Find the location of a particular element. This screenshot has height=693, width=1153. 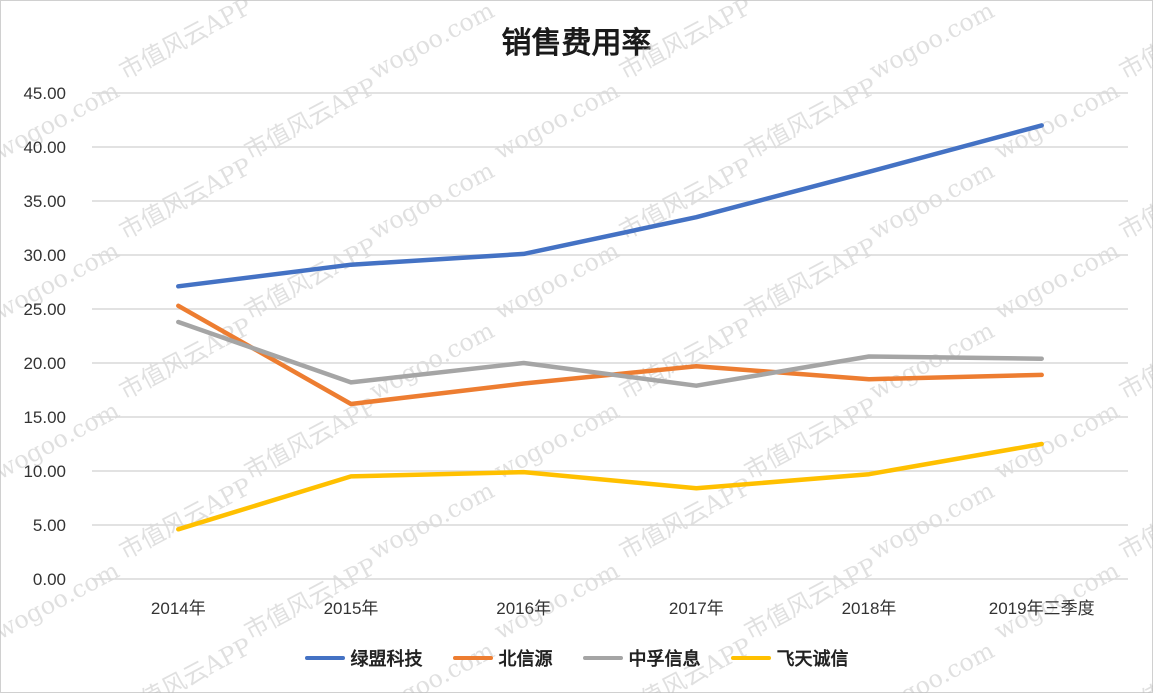

legend-label: 绿盟科技 is located at coordinates (386, 659).